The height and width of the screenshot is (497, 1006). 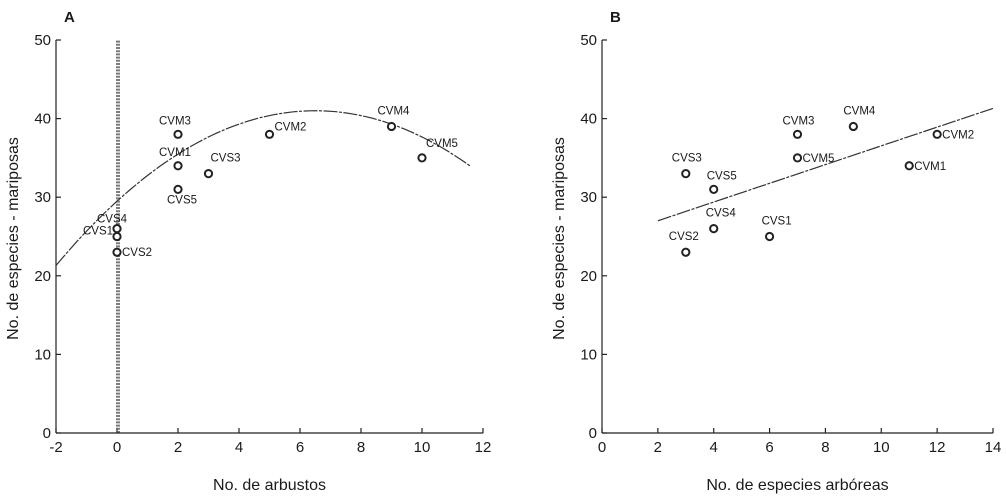 I want to click on x-axis-label: No. de especies arbóreas, so click(x=797, y=485).